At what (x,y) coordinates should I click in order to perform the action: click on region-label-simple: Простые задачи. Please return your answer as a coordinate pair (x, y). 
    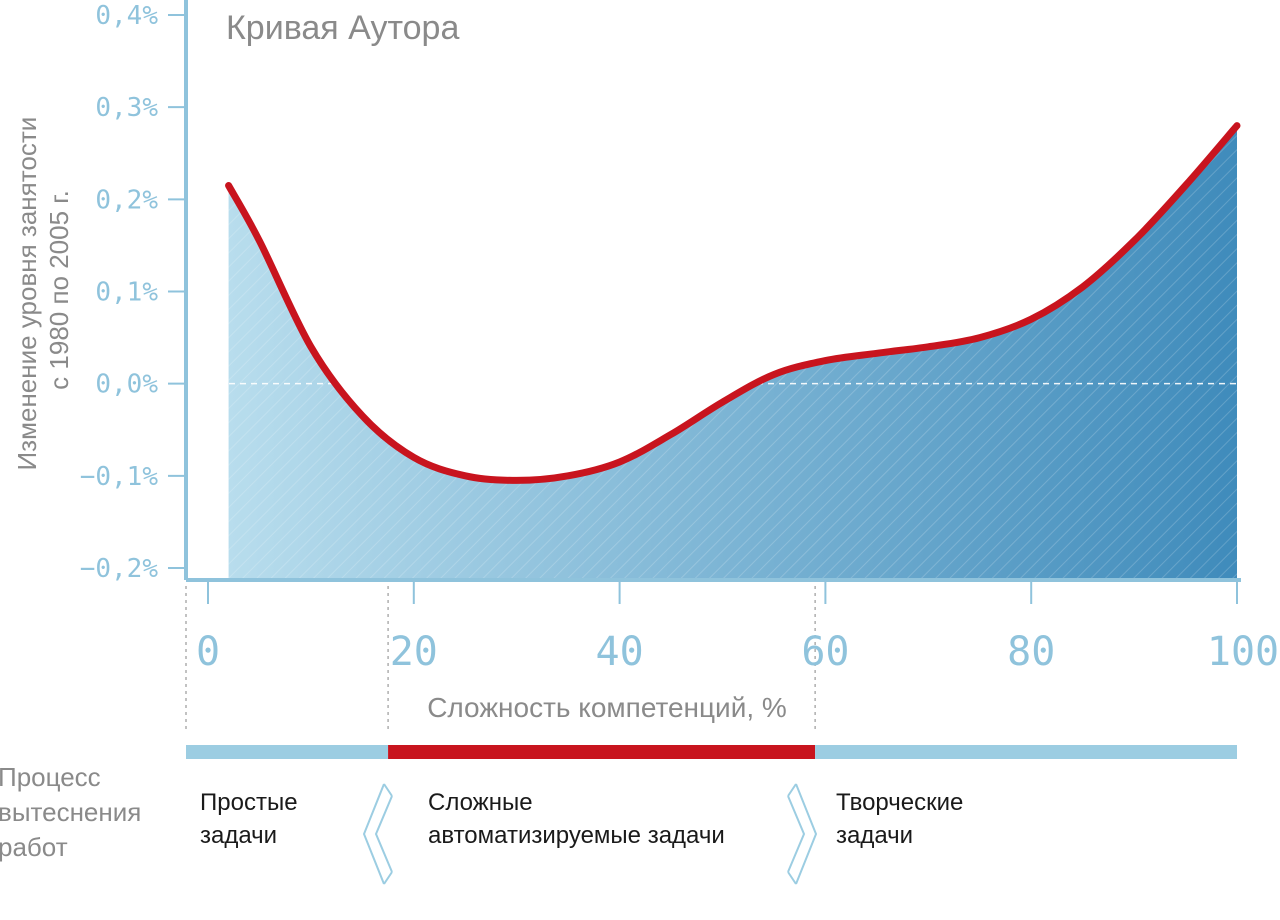
    Looking at the image, I should click on (252, 819).